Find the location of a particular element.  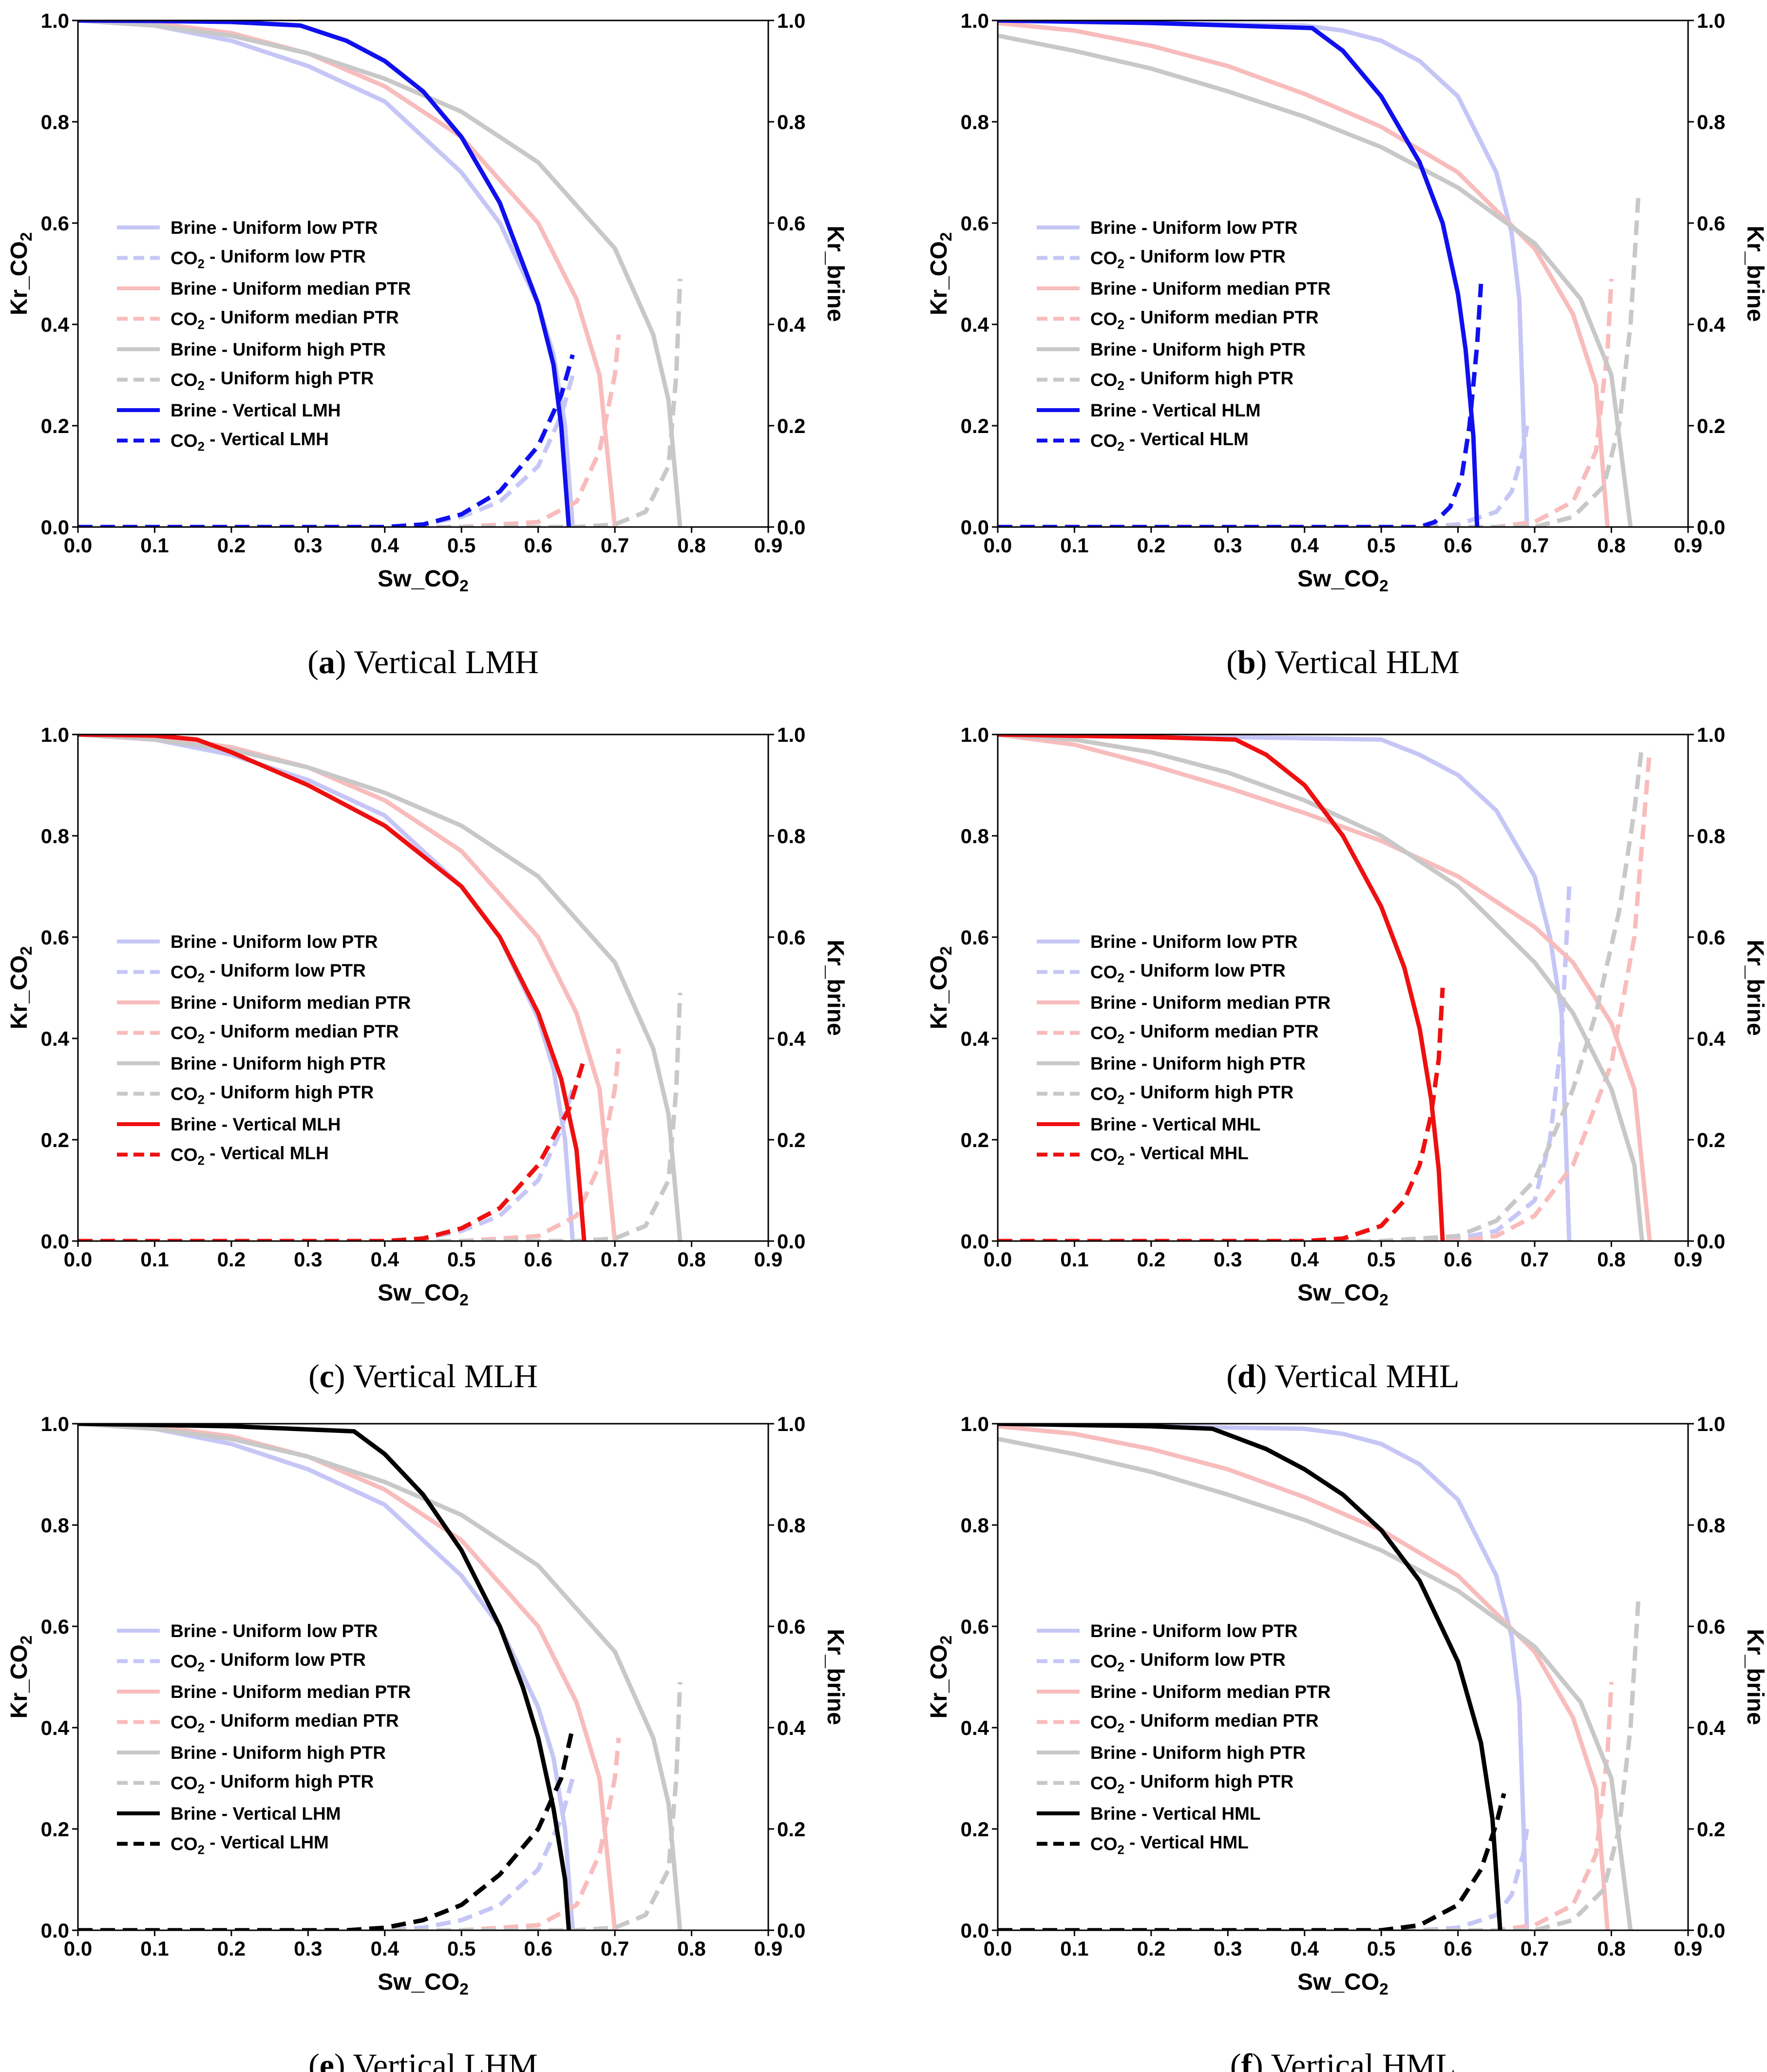

x-axis-label: Sw_CO2 is located at coordinates (1343, 581).